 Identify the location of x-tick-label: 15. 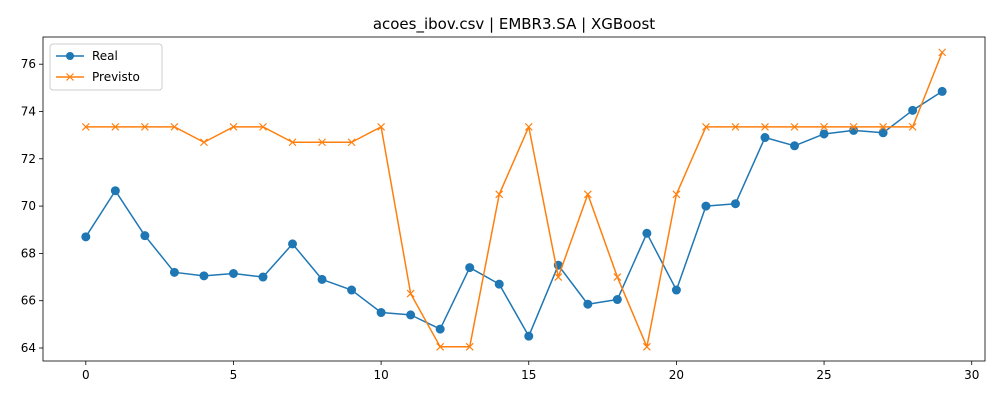
(528, 375).